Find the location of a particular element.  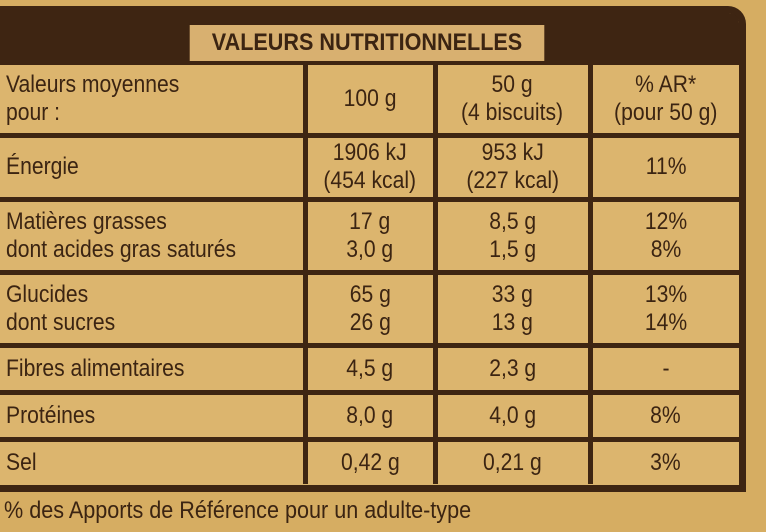

value-per-100g: 1906 kJ (454 kcal) is located at coordinates (371, 168).